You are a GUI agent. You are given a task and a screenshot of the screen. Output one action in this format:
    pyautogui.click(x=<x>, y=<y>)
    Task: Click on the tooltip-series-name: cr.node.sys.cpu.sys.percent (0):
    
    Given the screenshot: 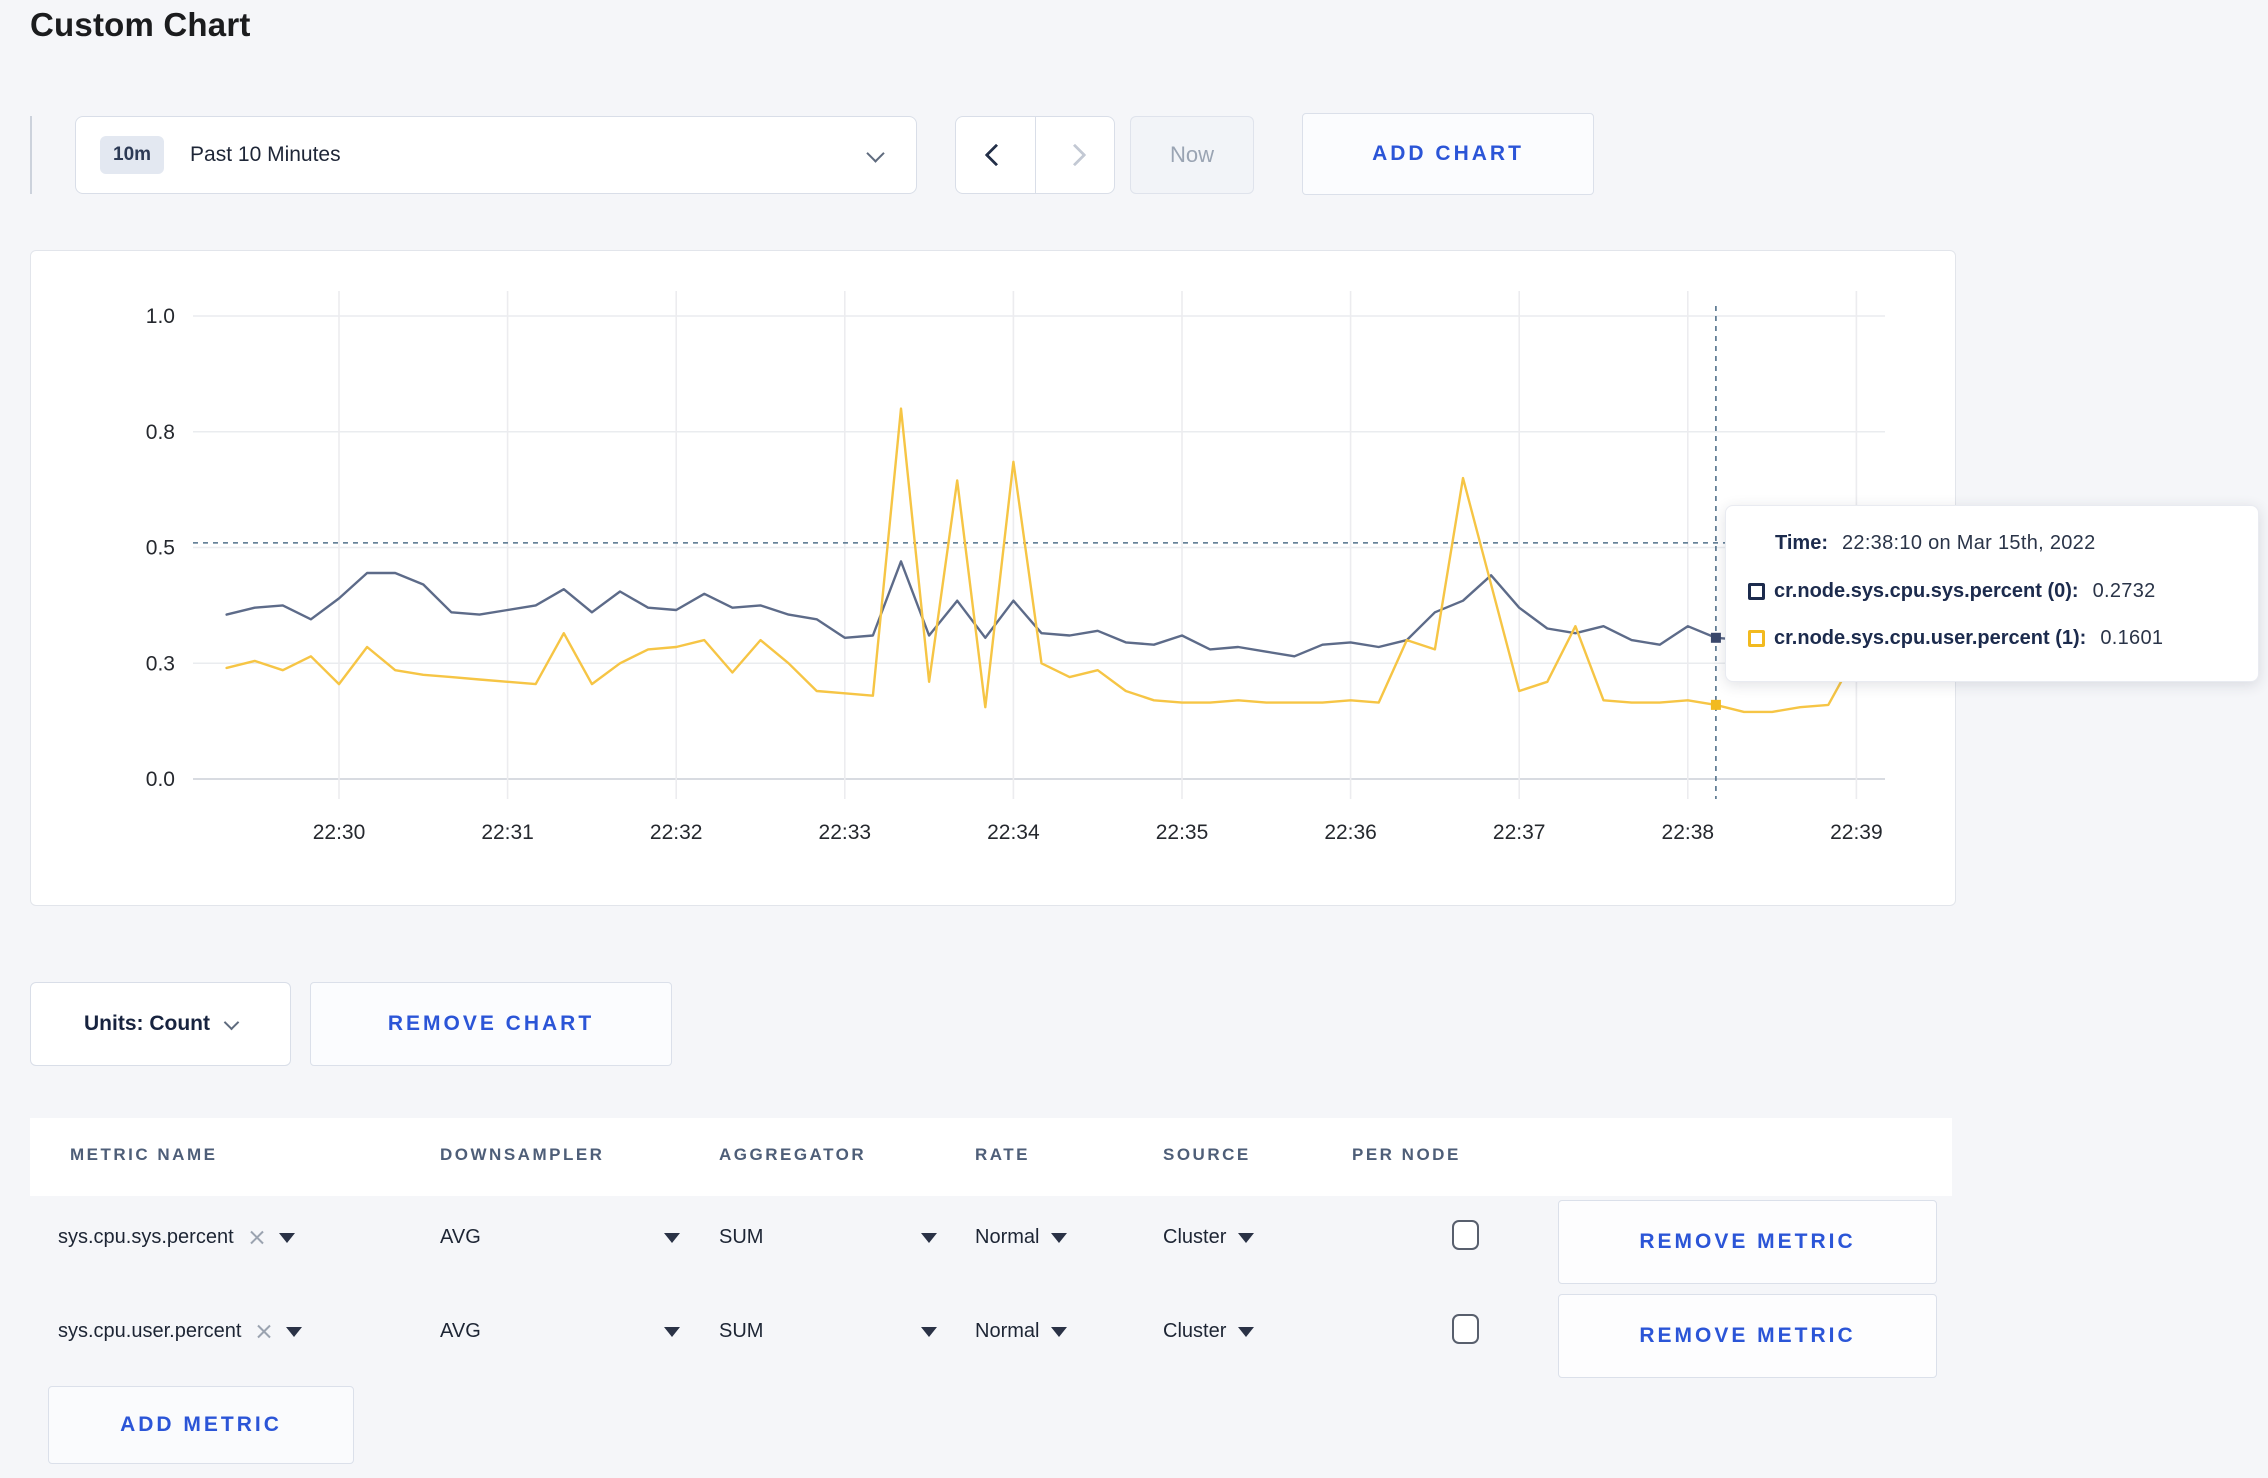 What is the action you would take?
    pyautogui.click(x=1926, y=591)
    